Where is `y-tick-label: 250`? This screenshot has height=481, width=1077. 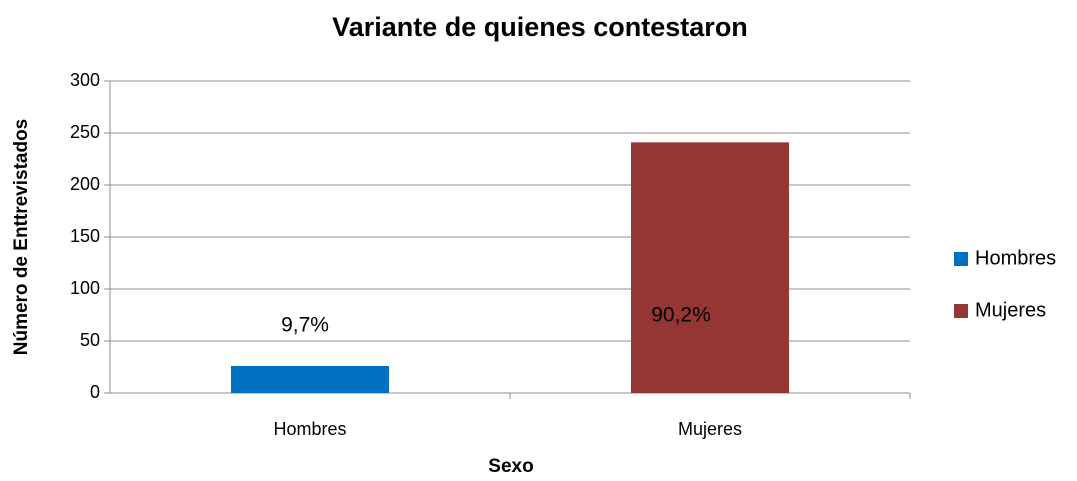
y-tick-label: 250 is located at coordinates (85, 132).